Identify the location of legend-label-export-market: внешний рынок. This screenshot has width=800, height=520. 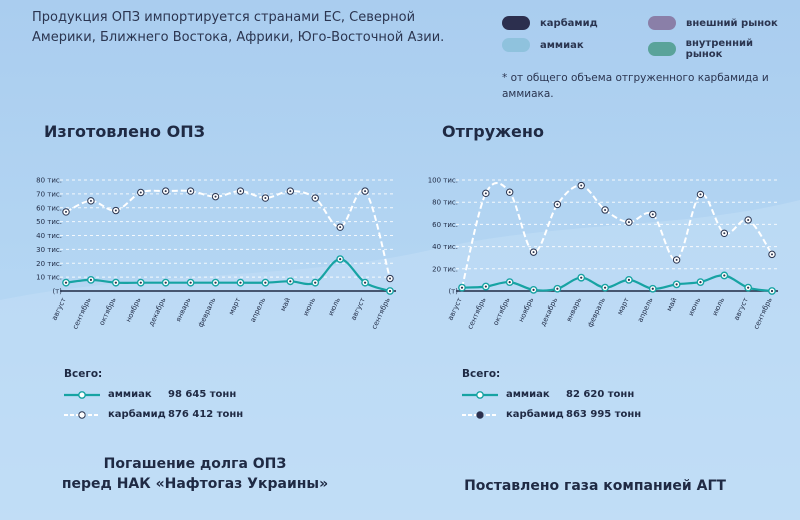
(732, 23).